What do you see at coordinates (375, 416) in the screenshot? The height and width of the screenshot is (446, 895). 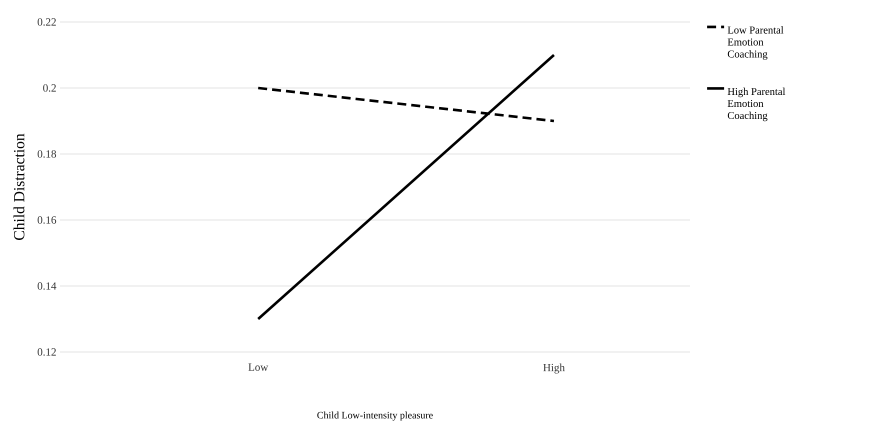 I see `x-axis-title: Child Low-intensity pleasure` at bounding box center [375, 416].